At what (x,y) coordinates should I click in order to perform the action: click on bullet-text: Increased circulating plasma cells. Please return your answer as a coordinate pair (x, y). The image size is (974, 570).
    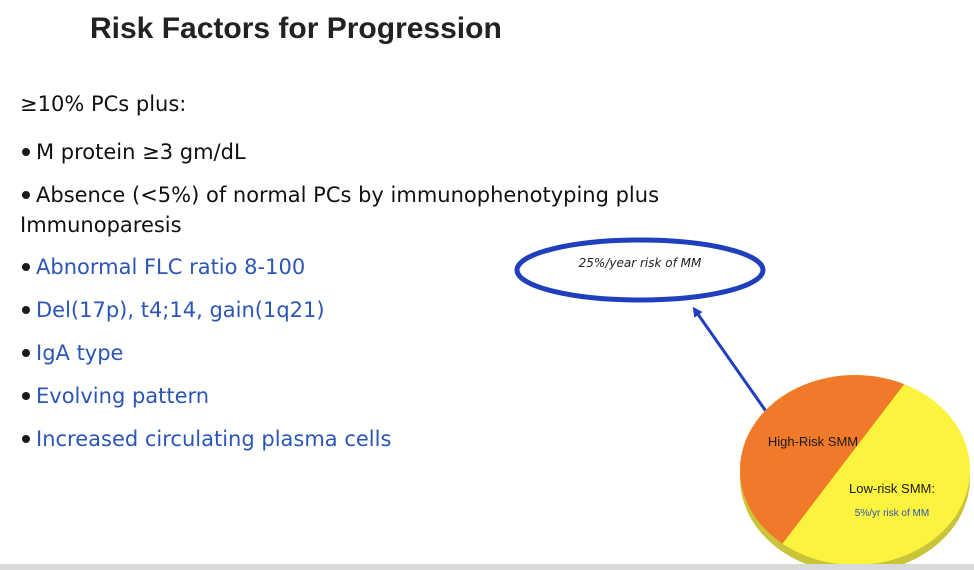
    Looking at the image, I should click on (214, 439).